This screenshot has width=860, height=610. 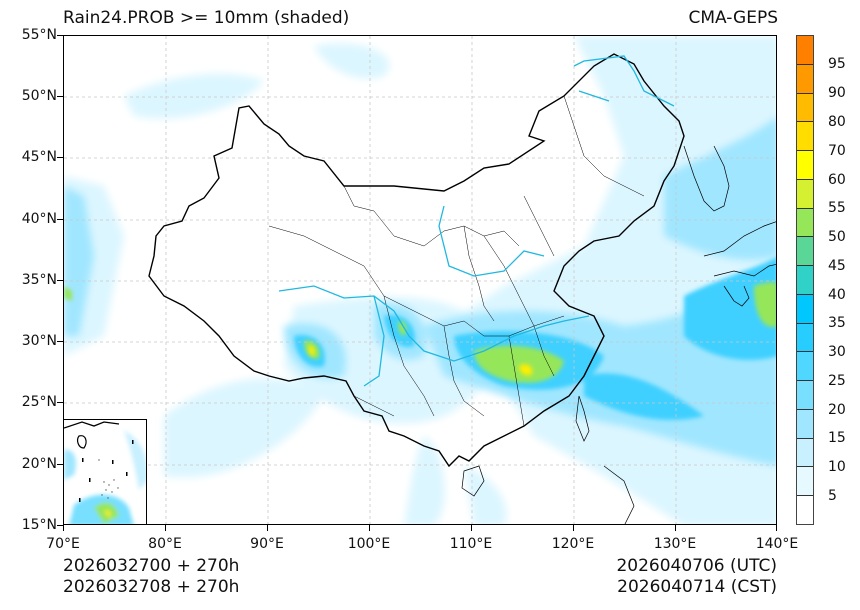 What do you see at coordinates (151, 566) in the screenshot?
I see `init-time-utc: 2026032700 + 270h` at bounding box center [151, 566].